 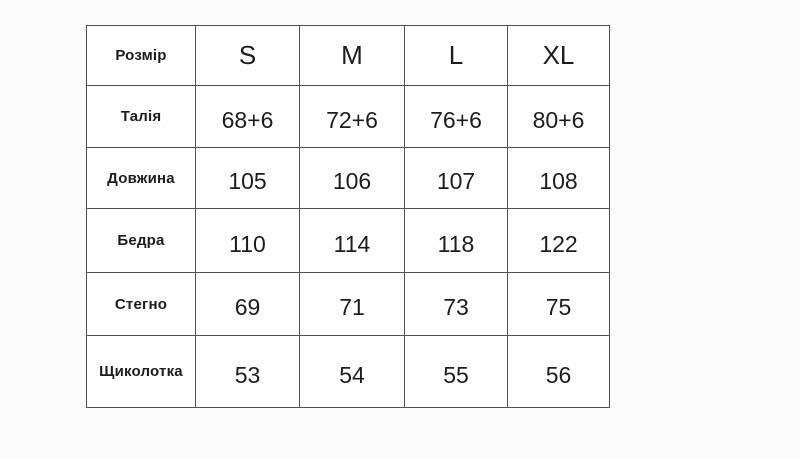 I want to click on table-cell: 68+6, so click(x=247, y=116).